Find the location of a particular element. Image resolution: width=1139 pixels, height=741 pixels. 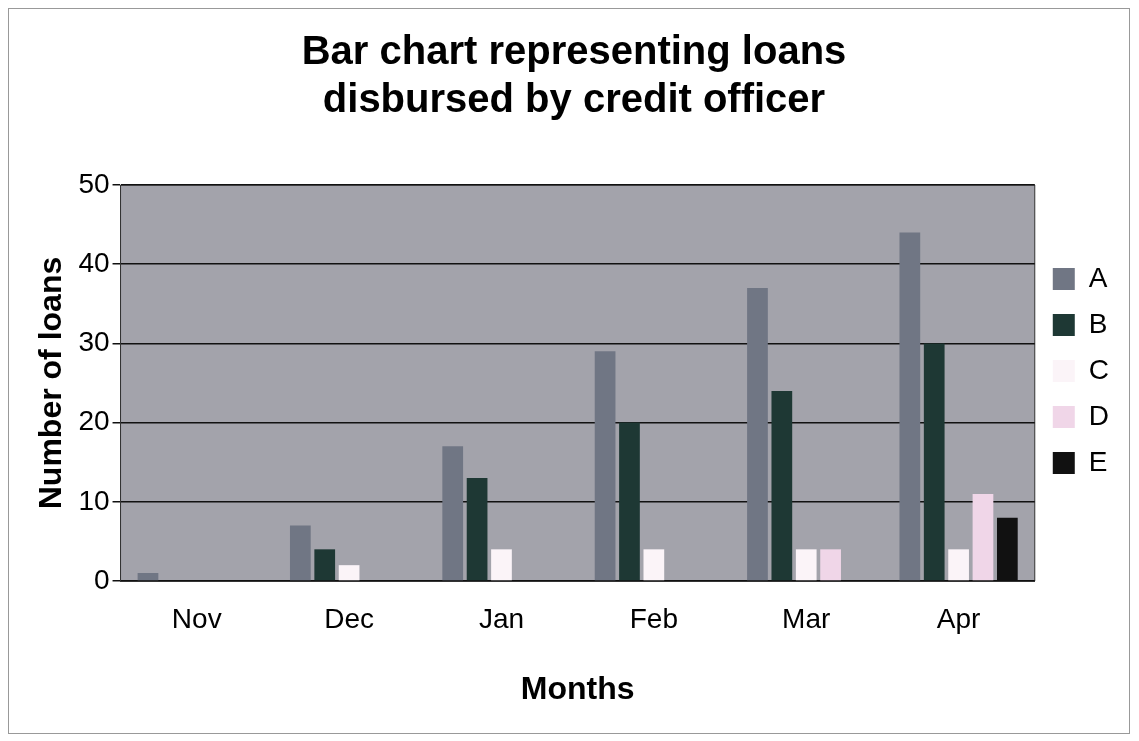

y-tick-label: 40 is located at coordinates (94, 262).